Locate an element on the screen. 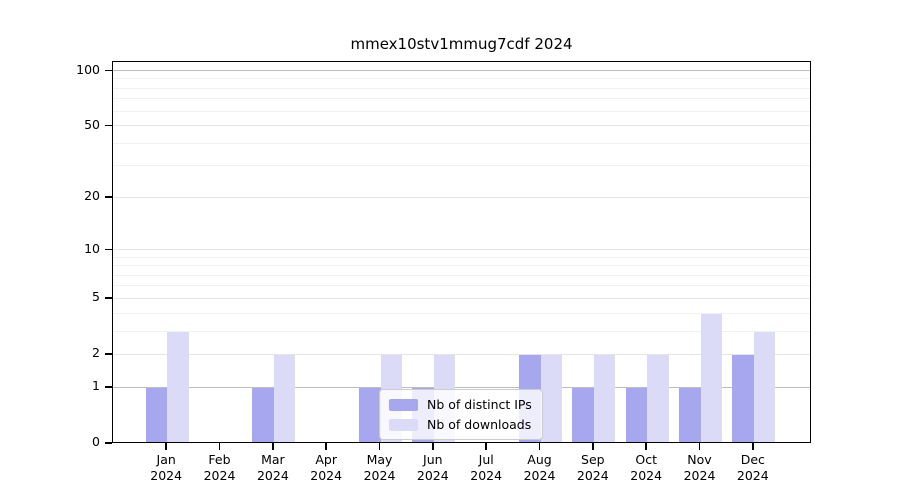 The height and width of the screenshot is (500, 900). x-tick-label-dec: Dec 2024 is located at coordinates (752, 467).